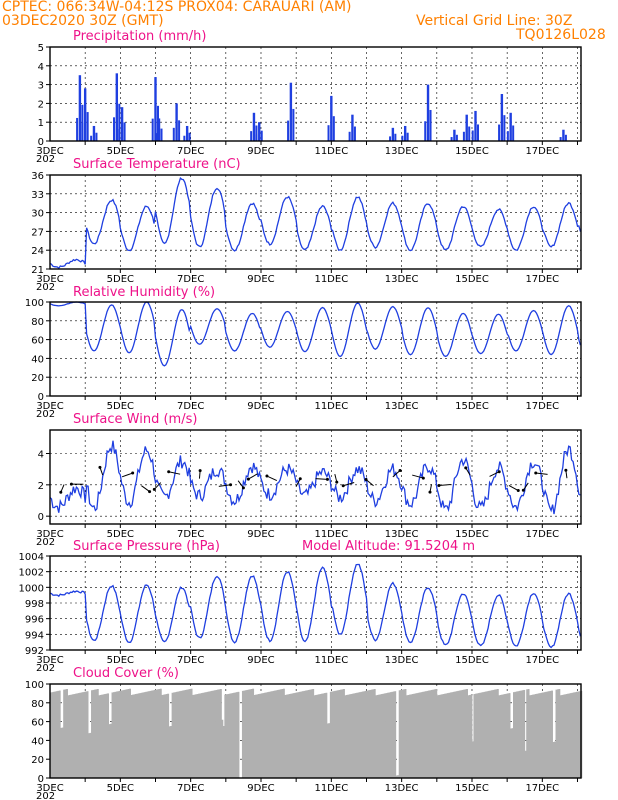 This screenshot has height=800, width=618. What do you see at coordinates (34, 635) in the screenshot?
I see `y-tick-label: 994` at bounding box center [34, 635].